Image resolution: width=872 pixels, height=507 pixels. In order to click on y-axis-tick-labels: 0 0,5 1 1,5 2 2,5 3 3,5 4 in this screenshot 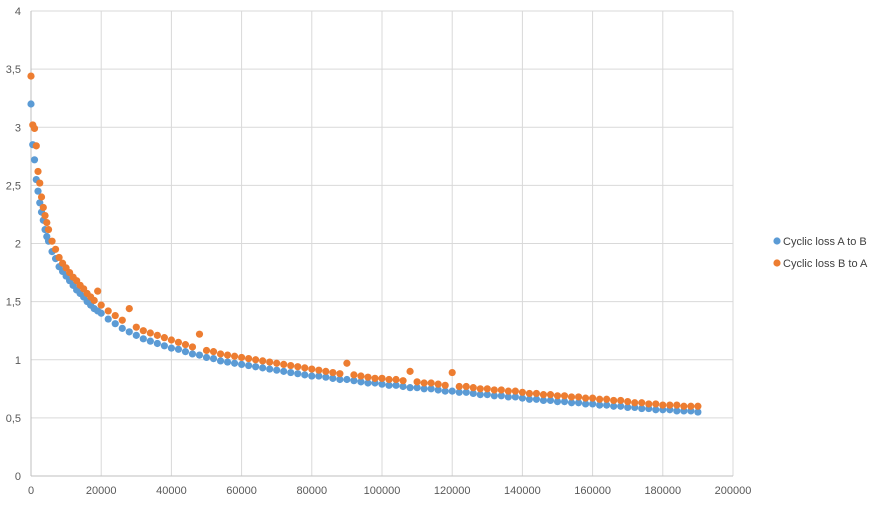, I will do `click(13, 244)`.